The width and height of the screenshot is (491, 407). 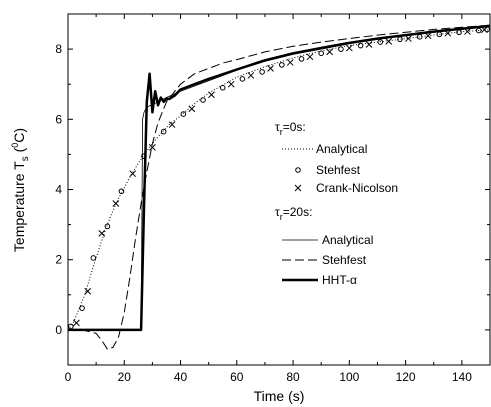 What do you see at coordinates (349, 377) in the screenshot?
I see `x-tick-label: 100` at bounding box center [349, 377].